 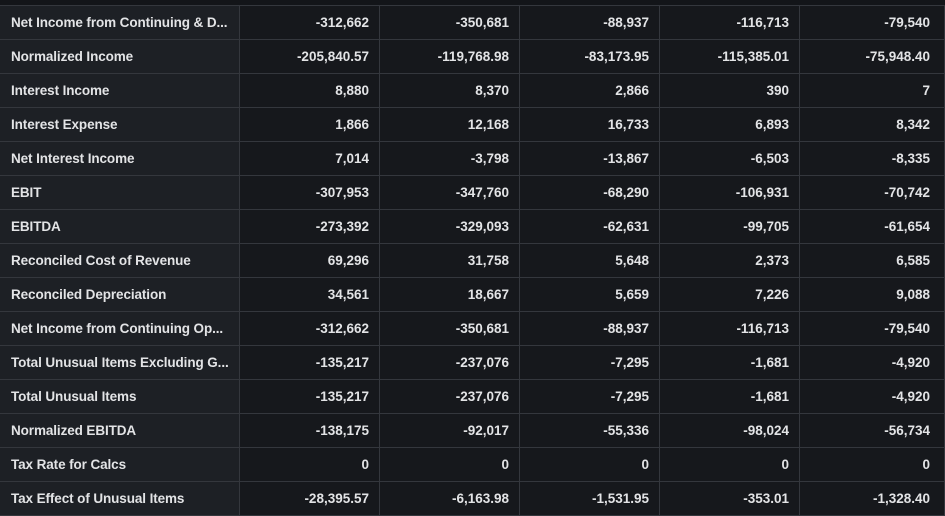 What do you see at coordinates (310, 124) in the screenshot?
I see `value-cell: 1,866` at bounding box center [310, 124].